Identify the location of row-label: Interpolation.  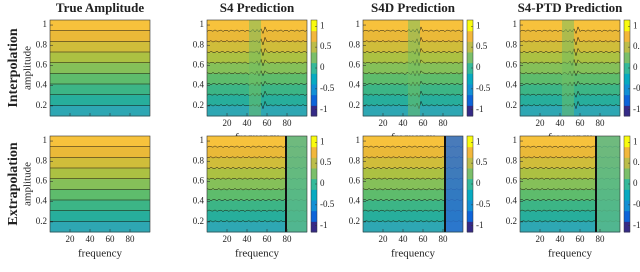
(13, 68).